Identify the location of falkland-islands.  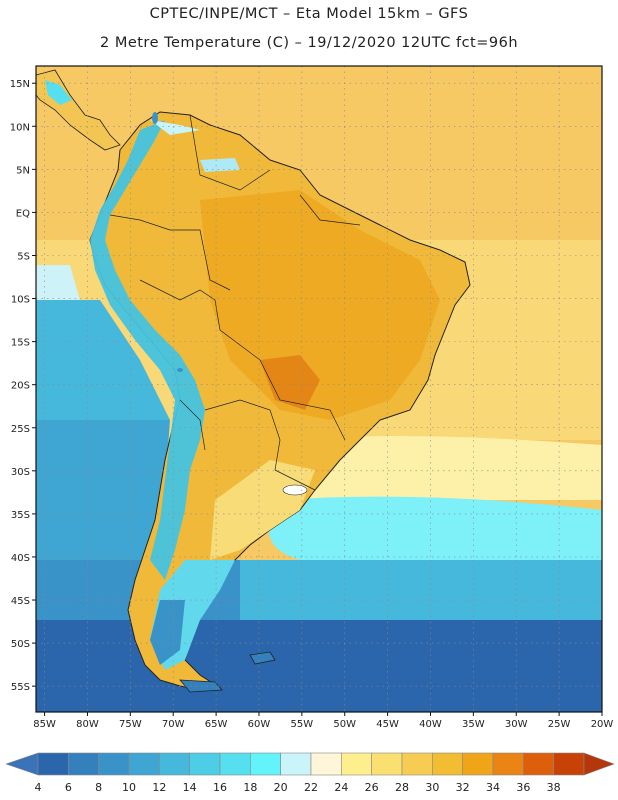
(262, 658).